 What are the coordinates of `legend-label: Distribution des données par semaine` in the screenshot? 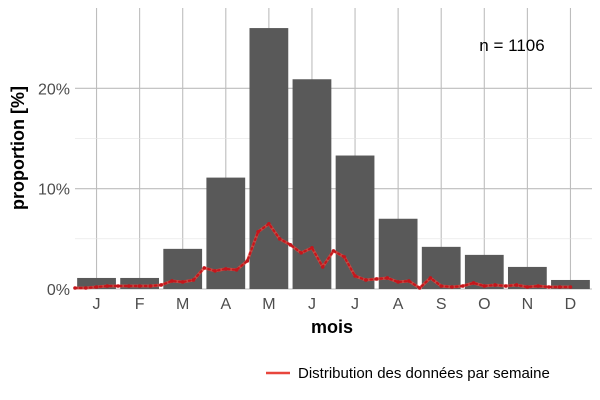 It's located at (424, 373).